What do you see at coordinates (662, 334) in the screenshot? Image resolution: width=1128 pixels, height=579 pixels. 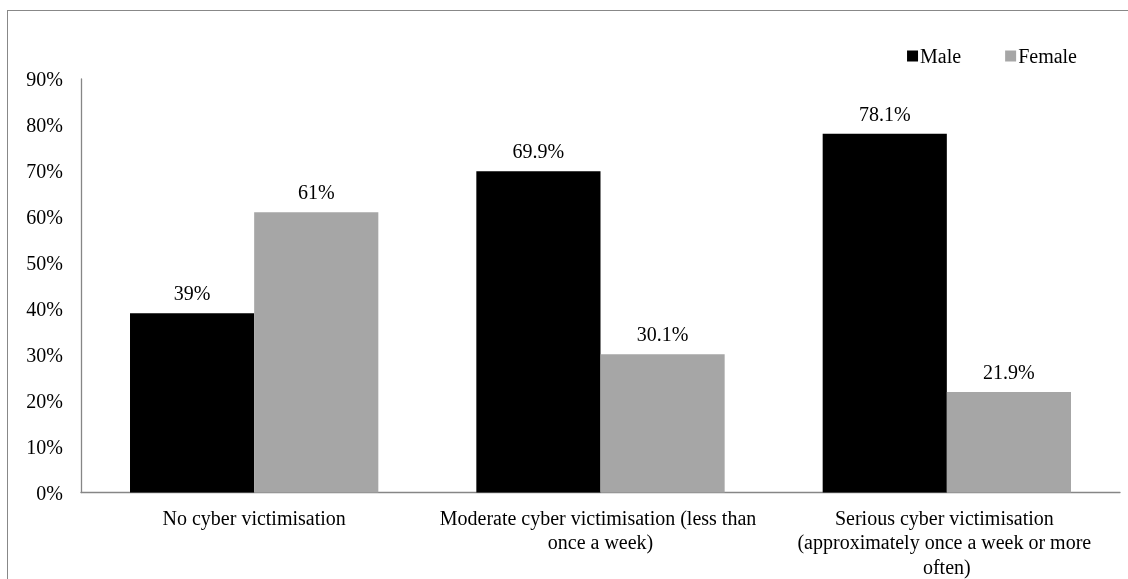 I see `data-label: 30.1%` at bounding box center [662, 334].